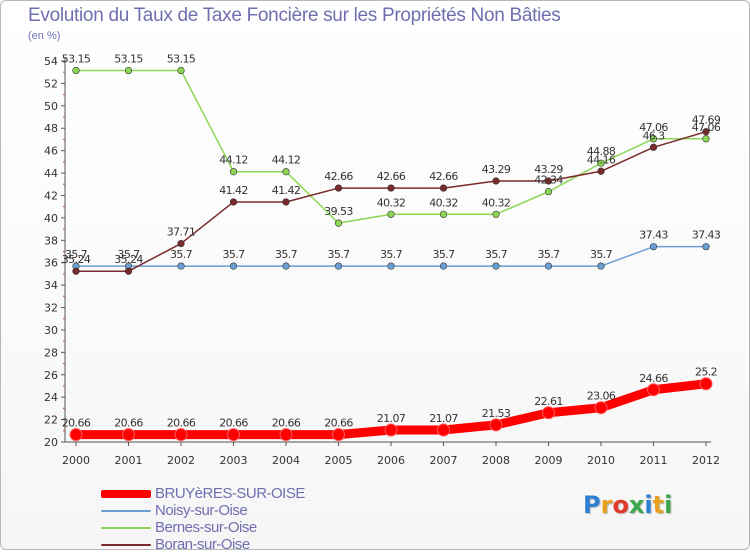 The width and height of the screenshot is (750, 553). What do you see at coordinates (51, 61) in the screenshot?
I see `y-tick-label: 54` at bounding box center [51, 61].